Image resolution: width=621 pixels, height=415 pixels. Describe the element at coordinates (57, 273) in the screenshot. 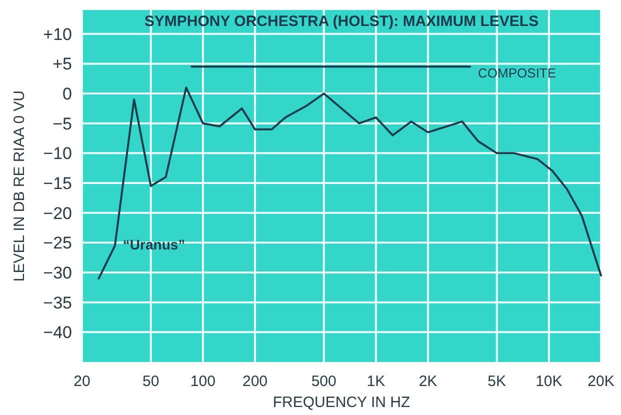

I see `y-tick-label: −30` at that location.